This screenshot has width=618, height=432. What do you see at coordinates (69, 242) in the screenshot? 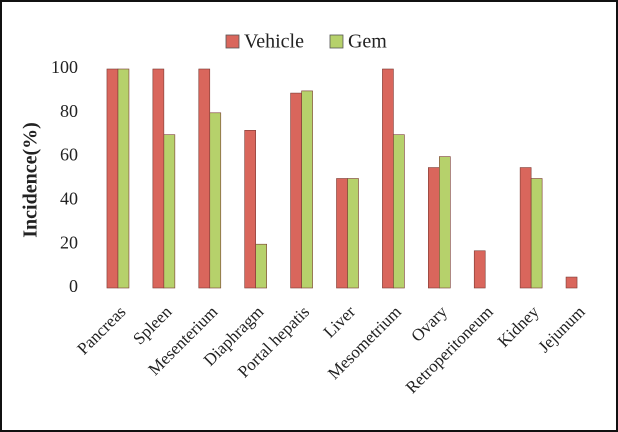
I see `y-tick-label: 20` at bounding box center [69, 242].